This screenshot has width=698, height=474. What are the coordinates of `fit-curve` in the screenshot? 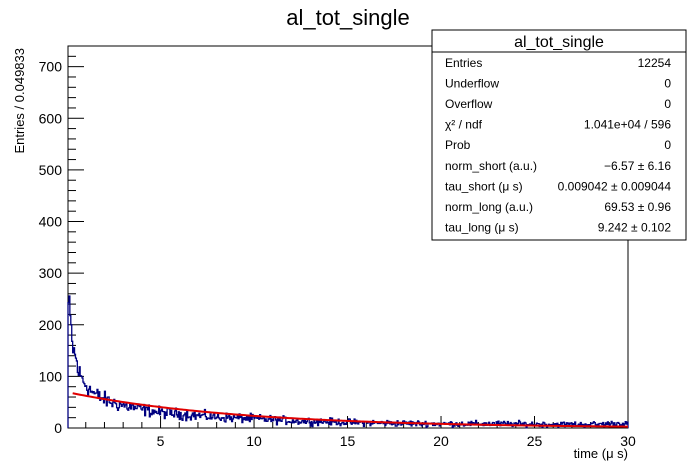 It's located at (350, 410).